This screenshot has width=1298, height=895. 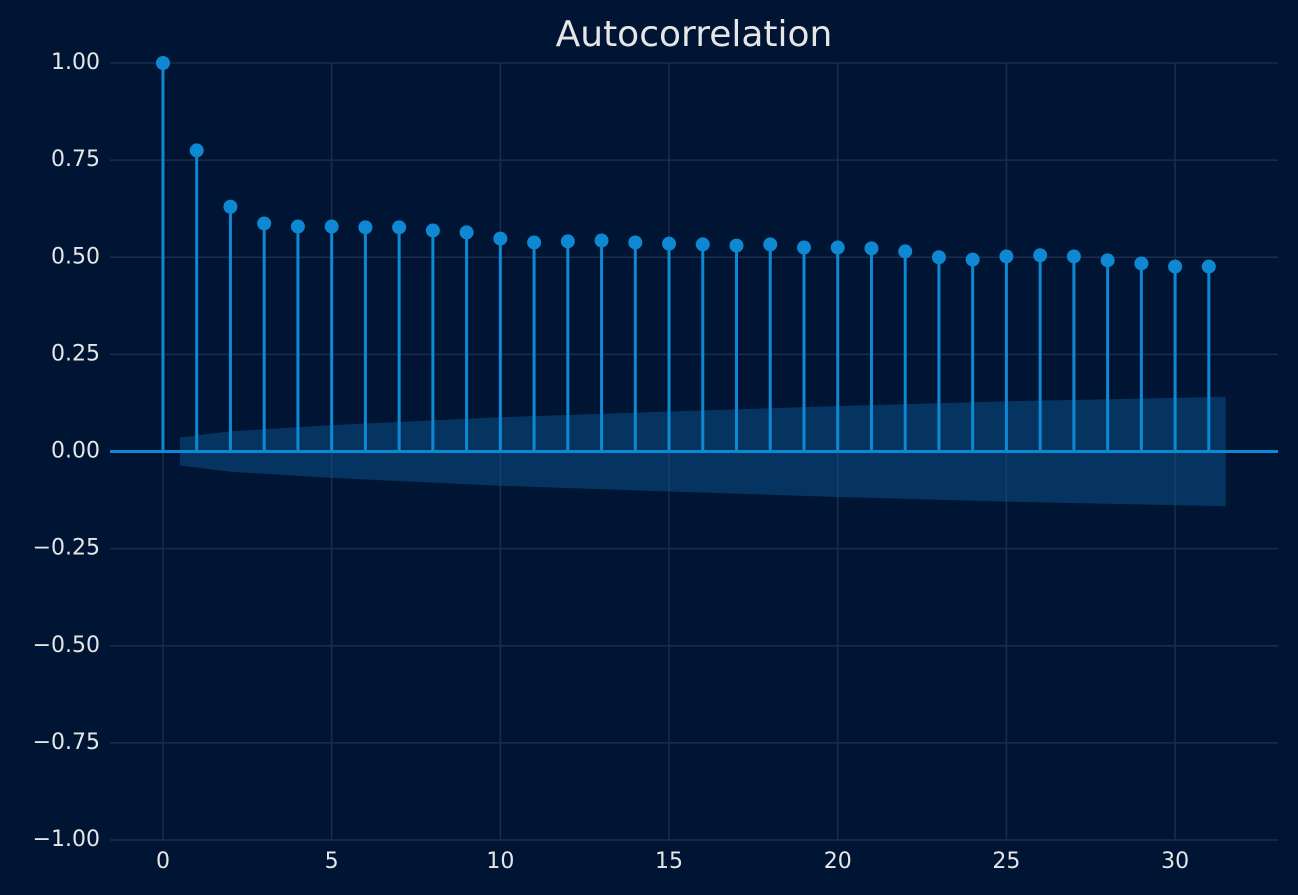 I want to click on y-tick-label: 1.00, so click(x=75, y=62).